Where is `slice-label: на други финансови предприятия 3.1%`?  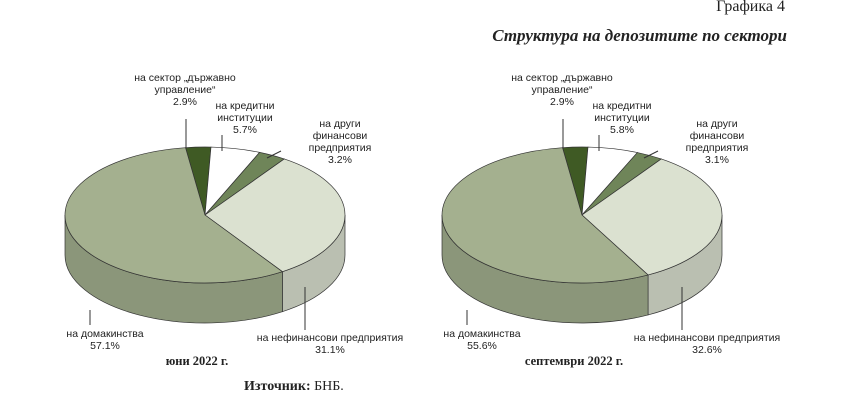 slice-label: на други финансови предприятия 3.1% is located at coordinates (717, 142).